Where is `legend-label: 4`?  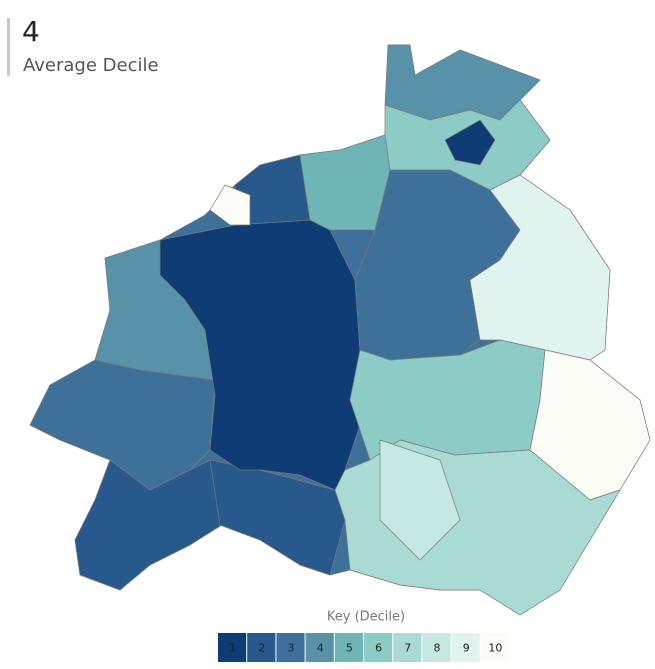
legend-label: 4 is located at coordinates (320, 648).